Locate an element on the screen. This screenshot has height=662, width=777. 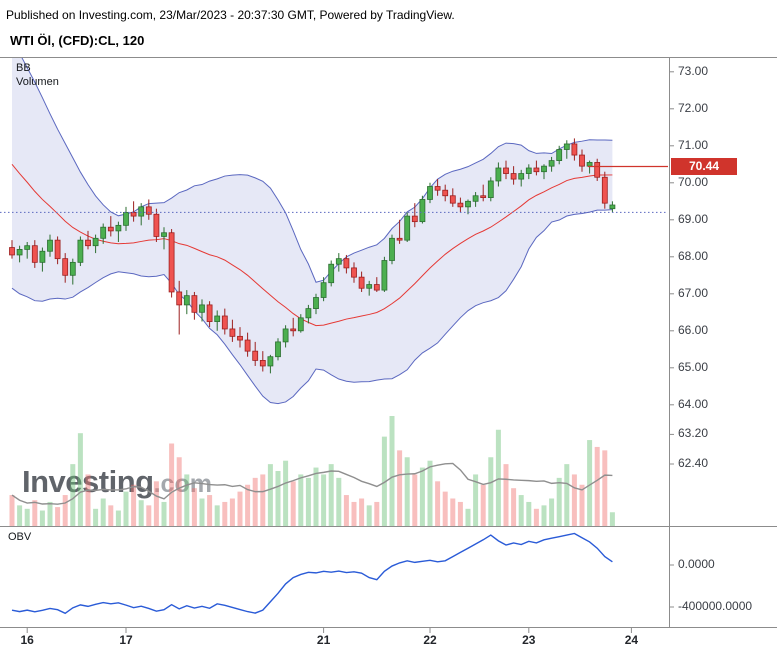
obv-pane is located at coordinates (312, 573).